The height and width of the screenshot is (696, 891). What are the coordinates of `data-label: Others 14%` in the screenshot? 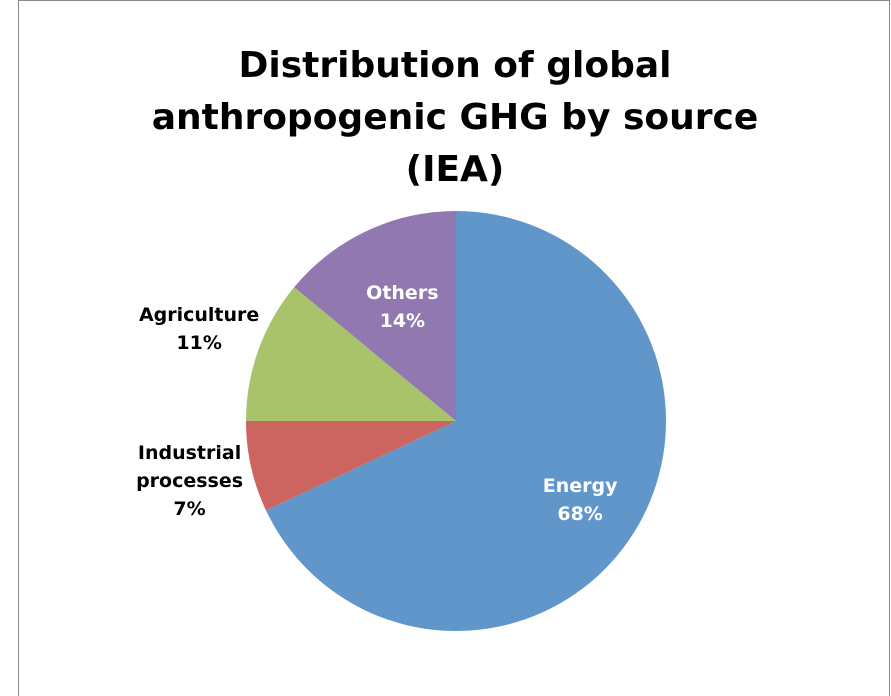 It's located at (402, 307).